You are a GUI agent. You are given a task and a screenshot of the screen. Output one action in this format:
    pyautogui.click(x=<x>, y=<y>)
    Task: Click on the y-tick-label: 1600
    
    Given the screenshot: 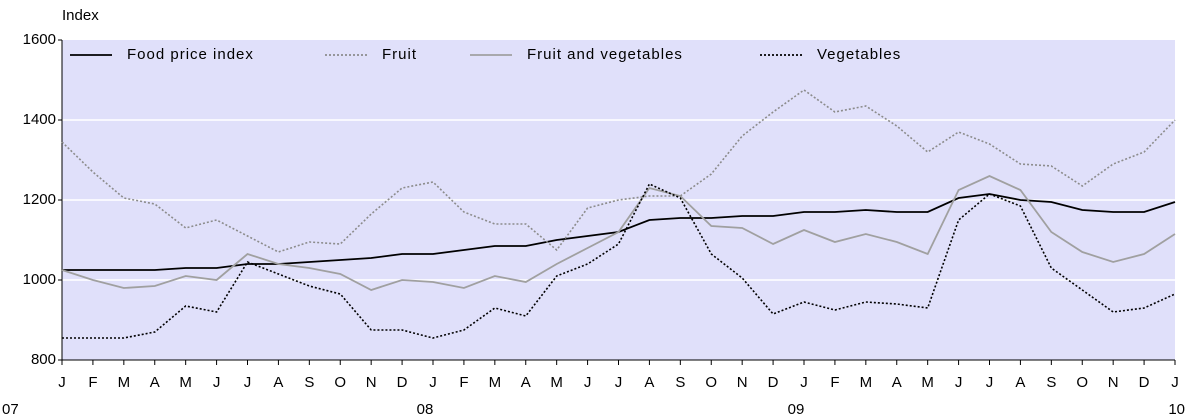 What is the action you would take?
    pyautogui.click(x=39, y=39)
    